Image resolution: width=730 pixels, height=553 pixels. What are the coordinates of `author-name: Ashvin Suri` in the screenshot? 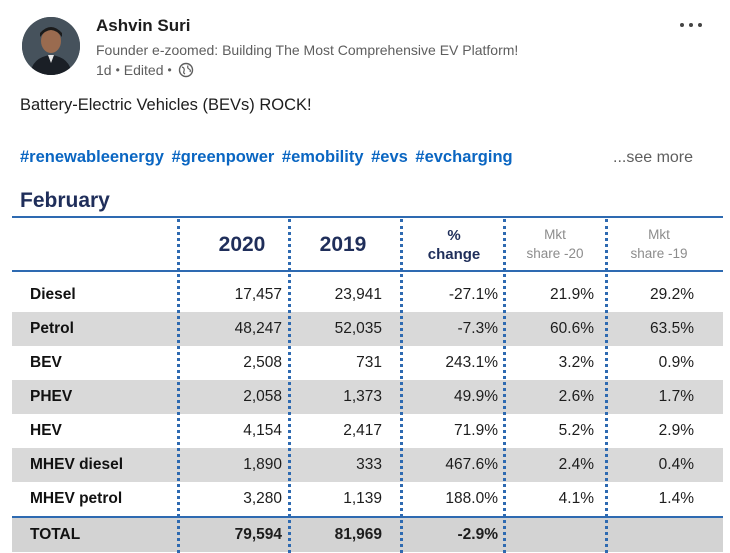 It's located at (143, 25).